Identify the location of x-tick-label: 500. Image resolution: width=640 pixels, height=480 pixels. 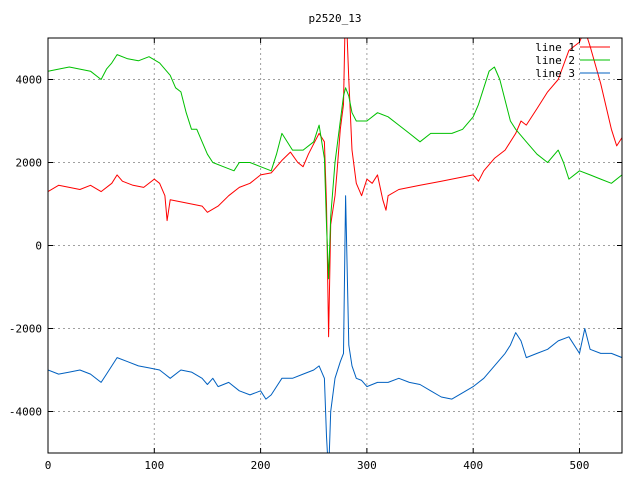
(580, 465).